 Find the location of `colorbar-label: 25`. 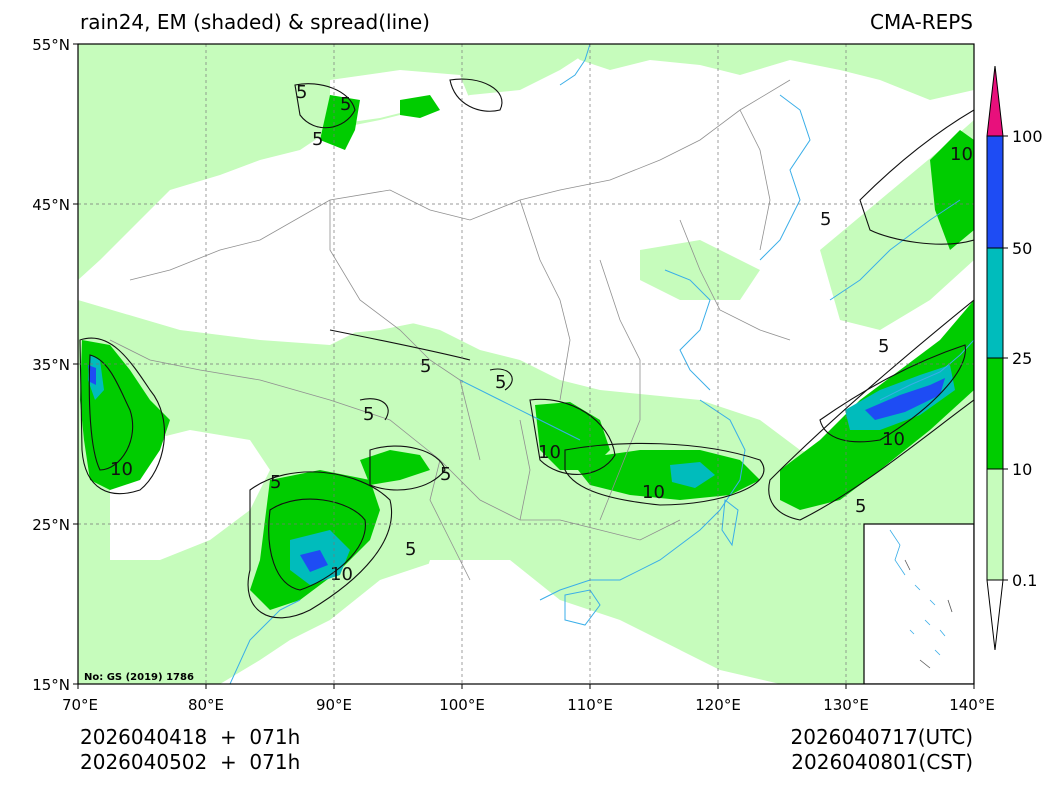

colorbar-label: 25 is located at coordinates (1022, 358).